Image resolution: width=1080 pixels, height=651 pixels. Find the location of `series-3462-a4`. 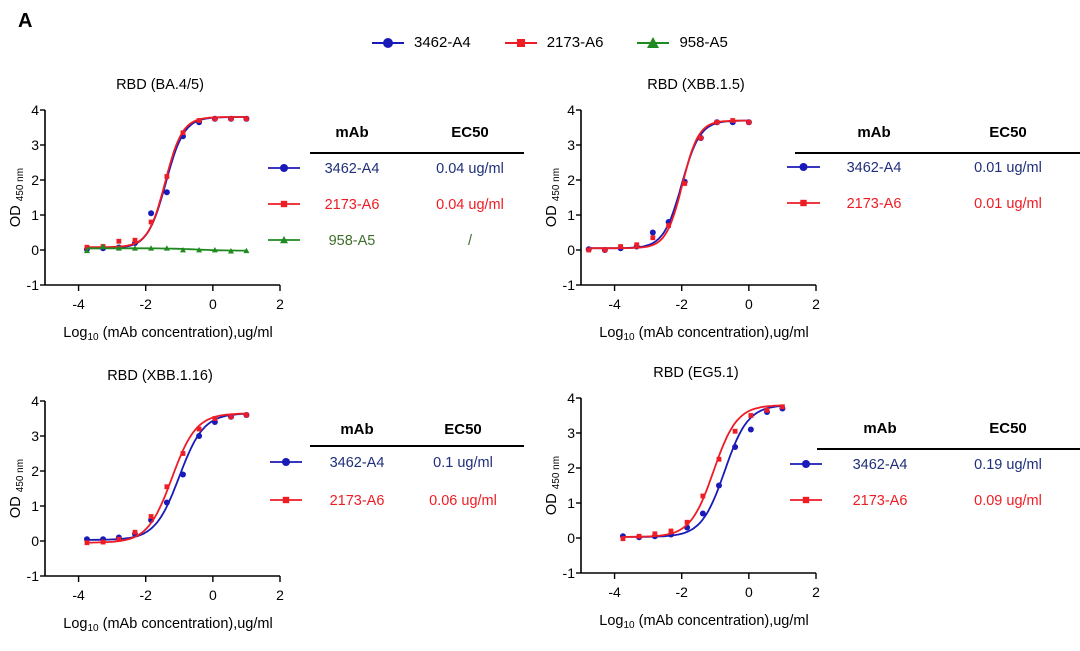

series-3462-a4 is located at coordinates (166, 184).